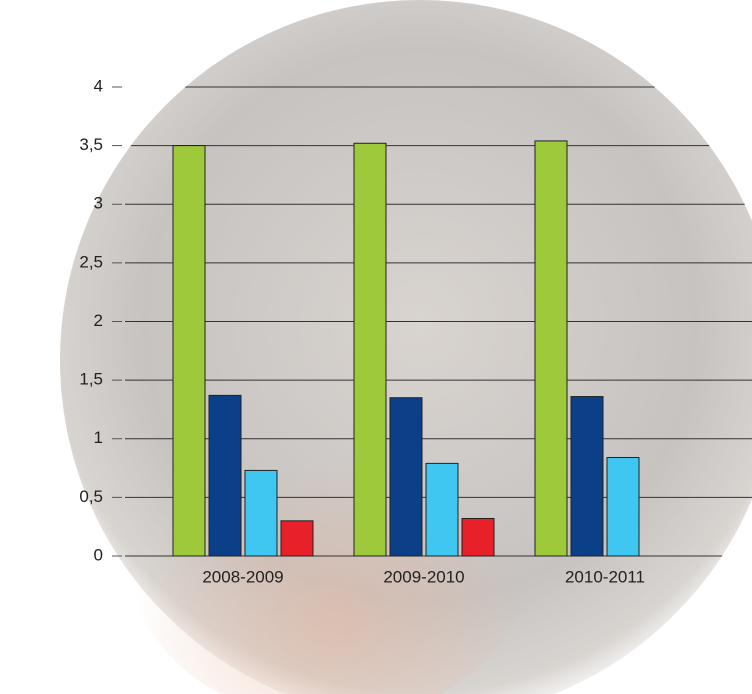  Describe the element at coordinates (242, 576) in the screenshot. I see `x-tick-label: 2008-2009` at that location.